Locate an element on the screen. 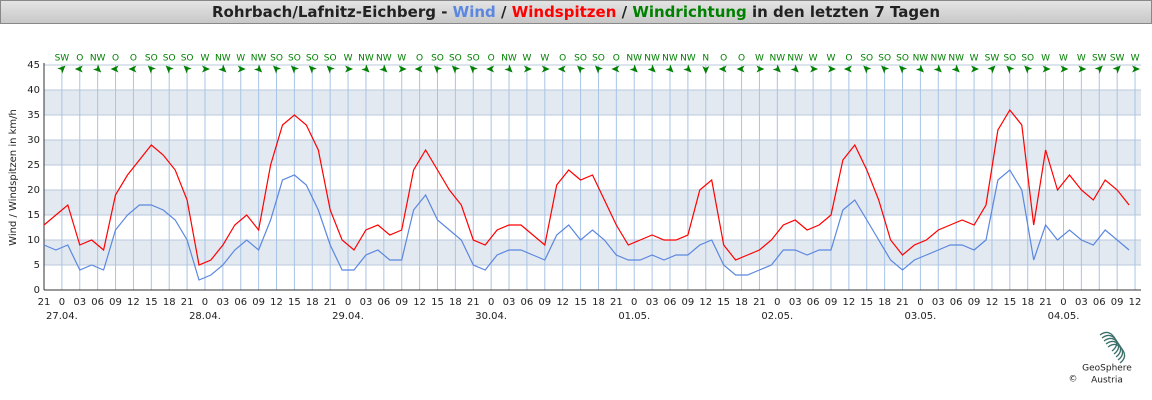 The width and height of the screenshot is (1152, 400). title-part: in den letzten 7 Tagen is located at coordinates (843, 12).